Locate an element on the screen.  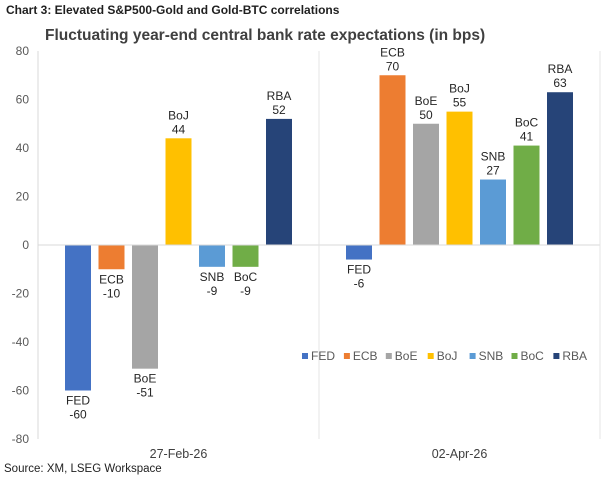
legend-swatch-fed is located at coordinates (305, 356).